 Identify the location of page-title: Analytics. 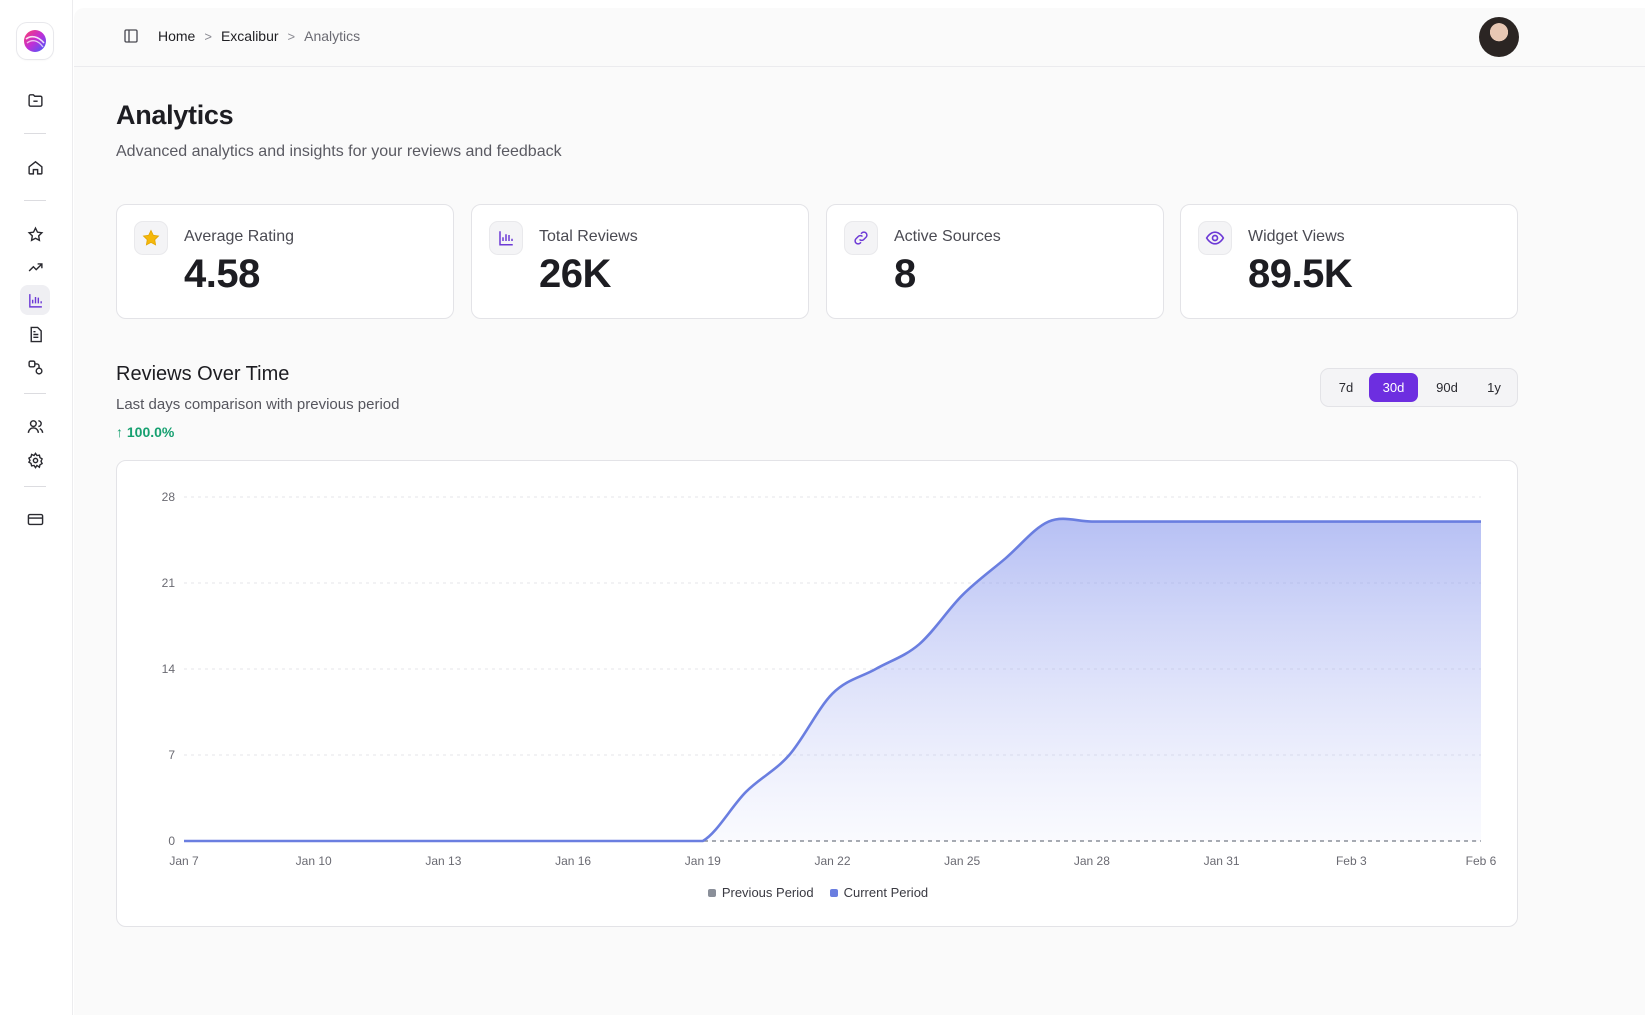
(175, 115).